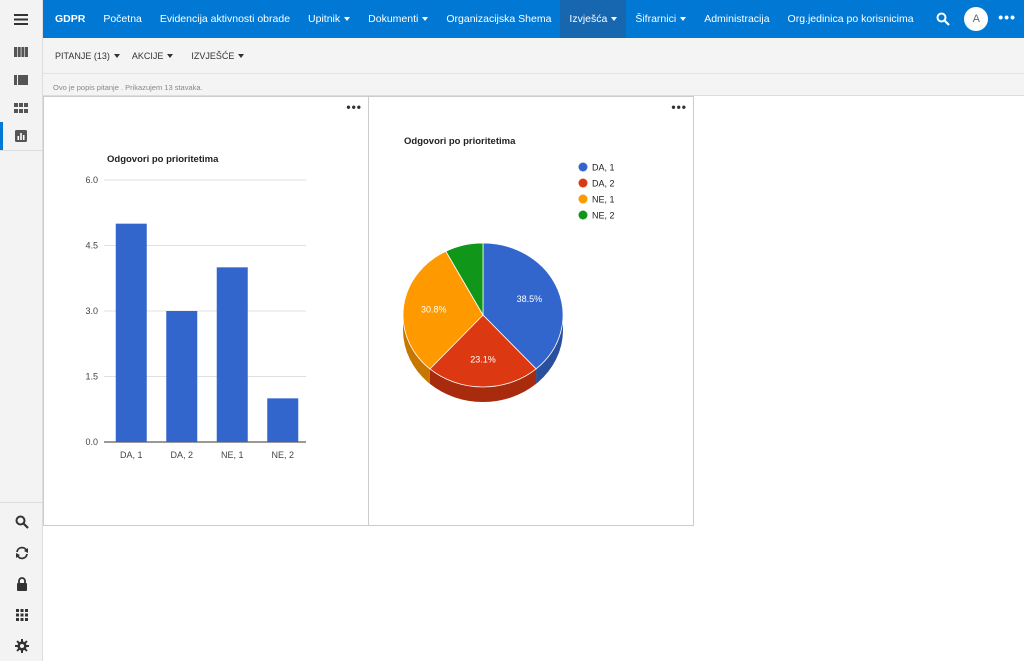 The height and width of the screenshot is (661, 1024). I want to click on legend-label: DA, 1, so click(603, 168).